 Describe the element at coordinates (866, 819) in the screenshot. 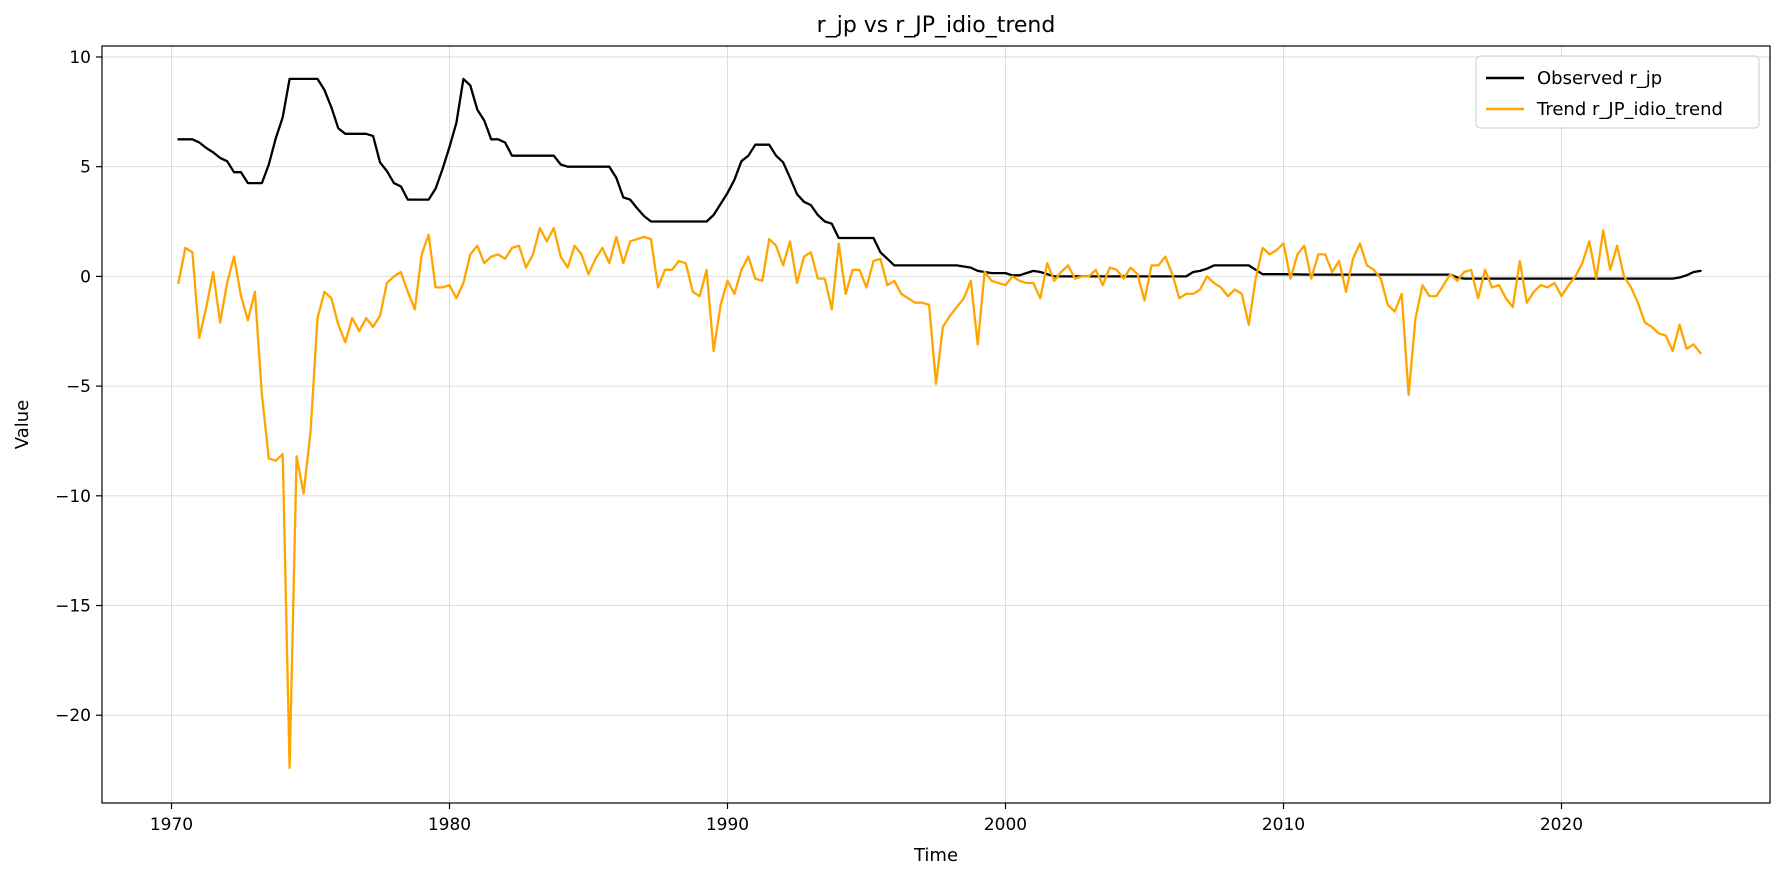

I see `x-axis: 1970 1980 1990 2000 2010 2020` at that location.